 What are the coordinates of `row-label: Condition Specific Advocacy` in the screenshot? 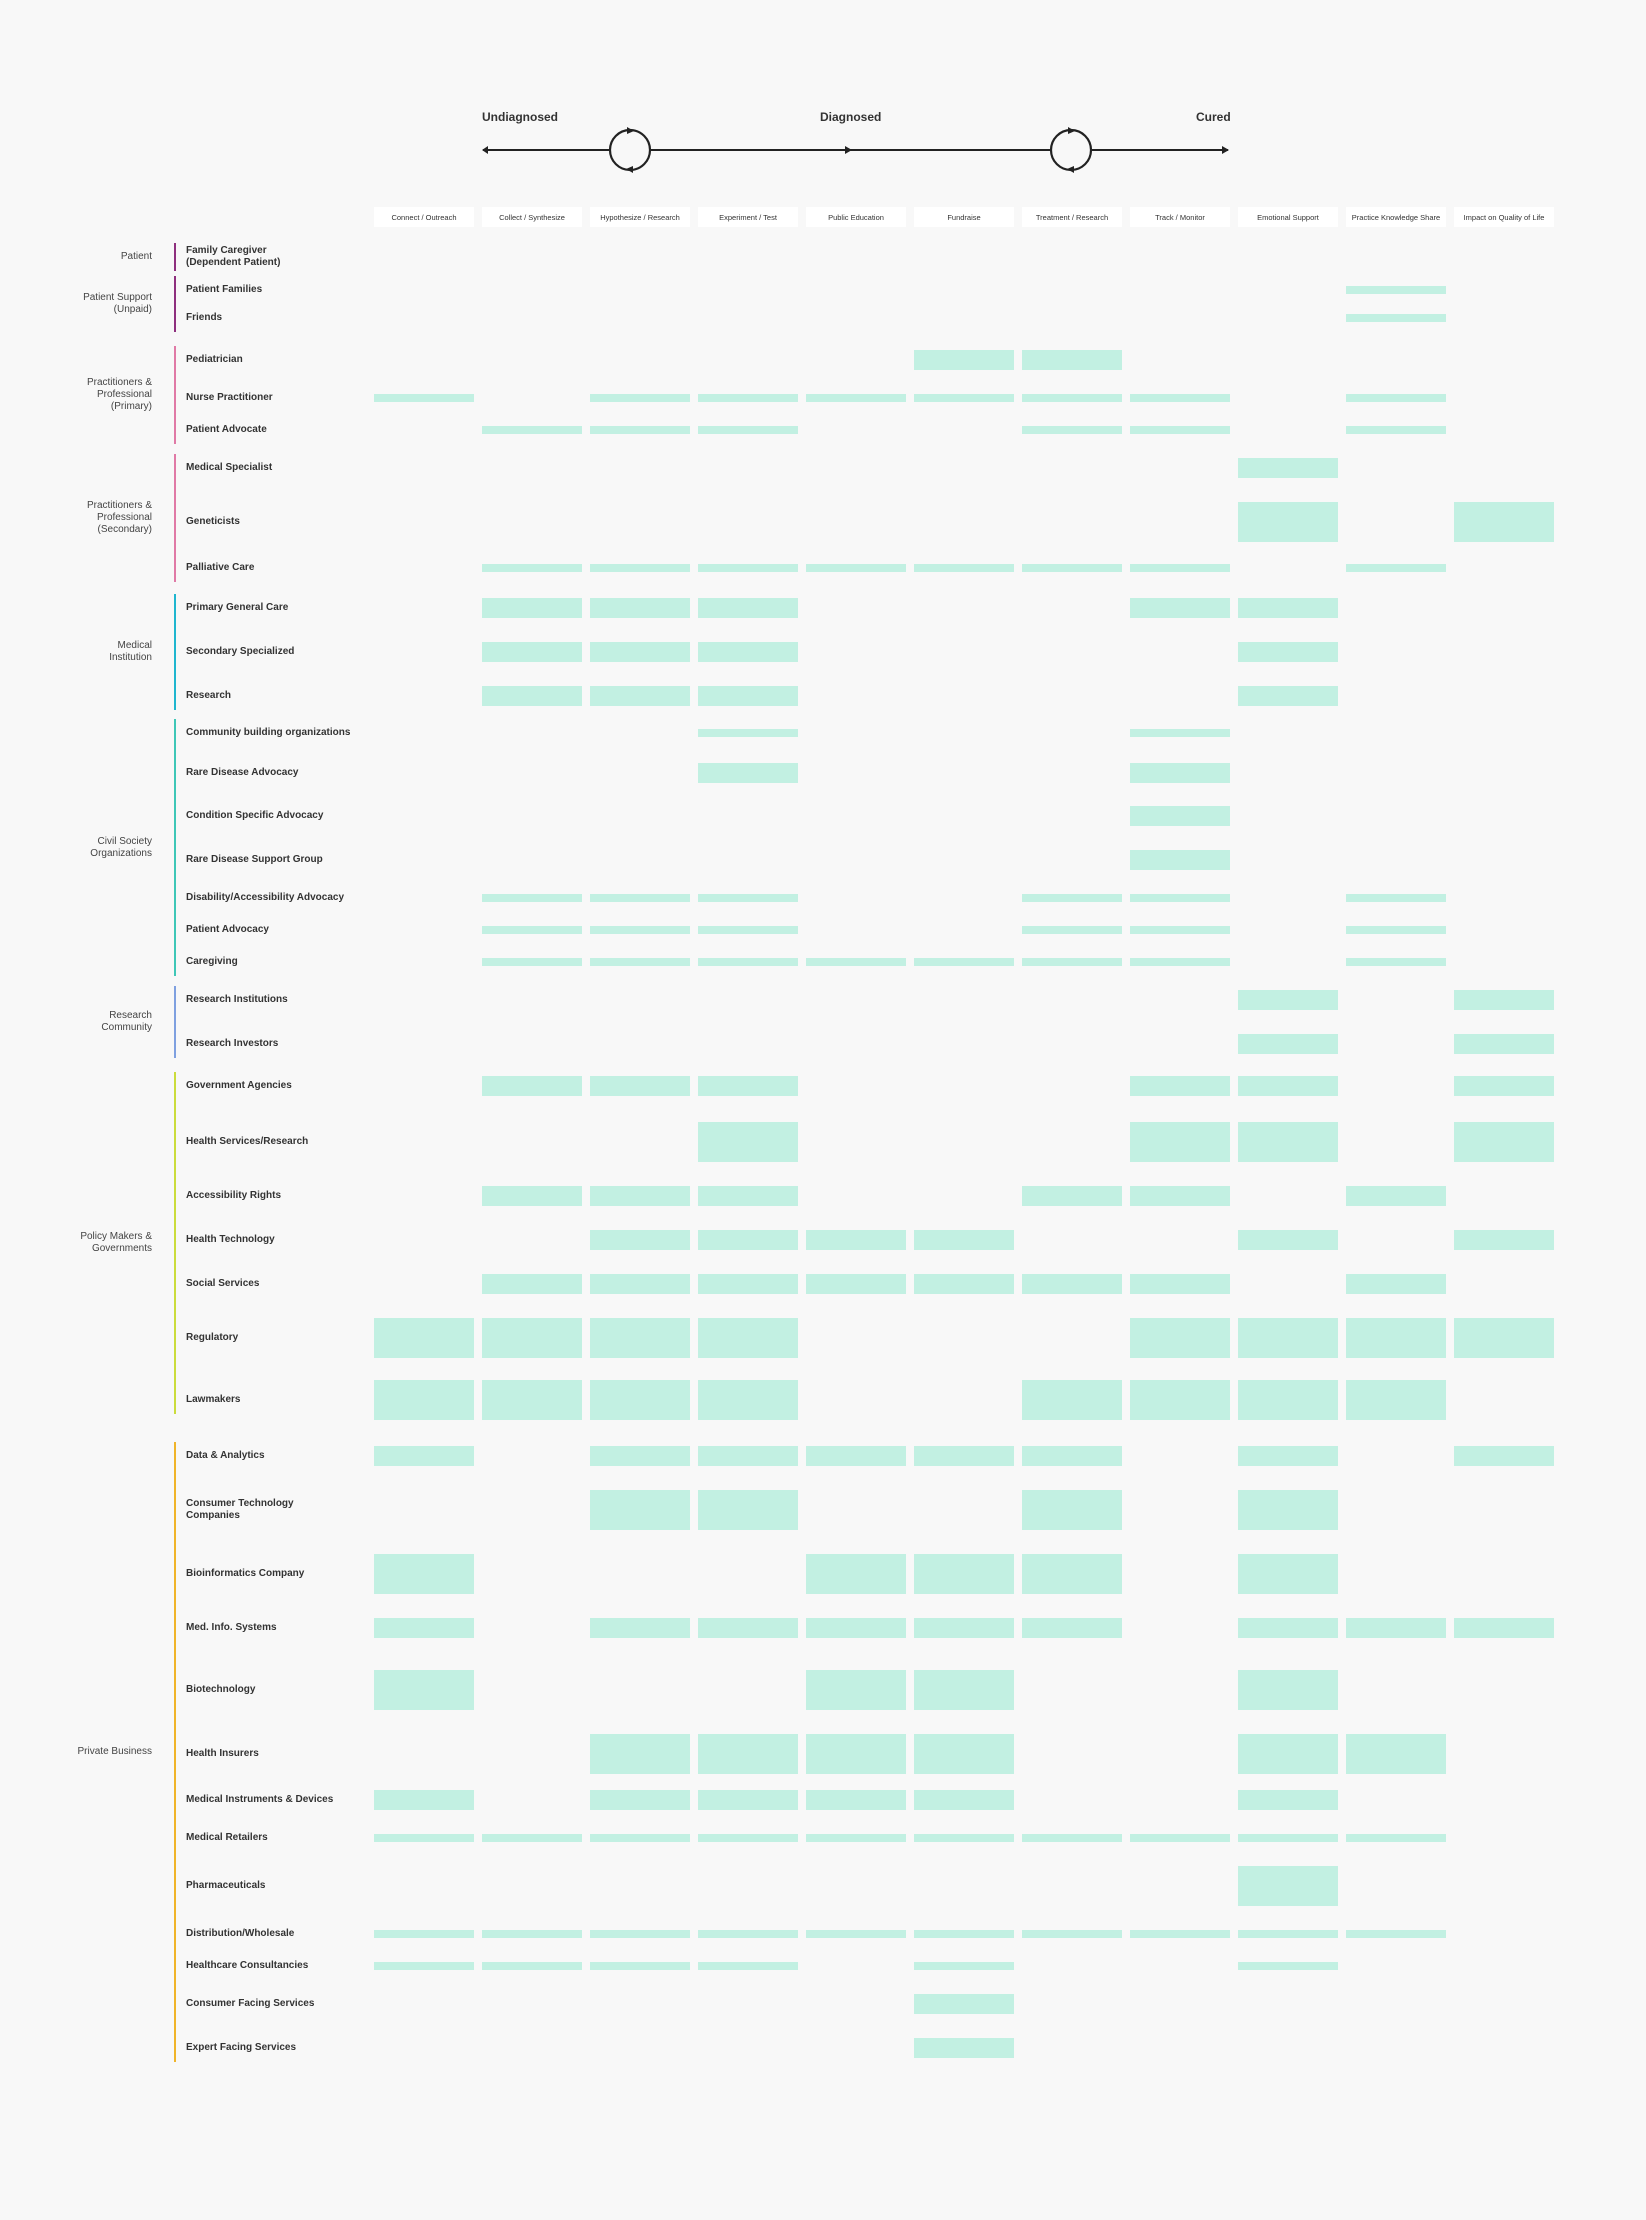 It's located at (255, 815).